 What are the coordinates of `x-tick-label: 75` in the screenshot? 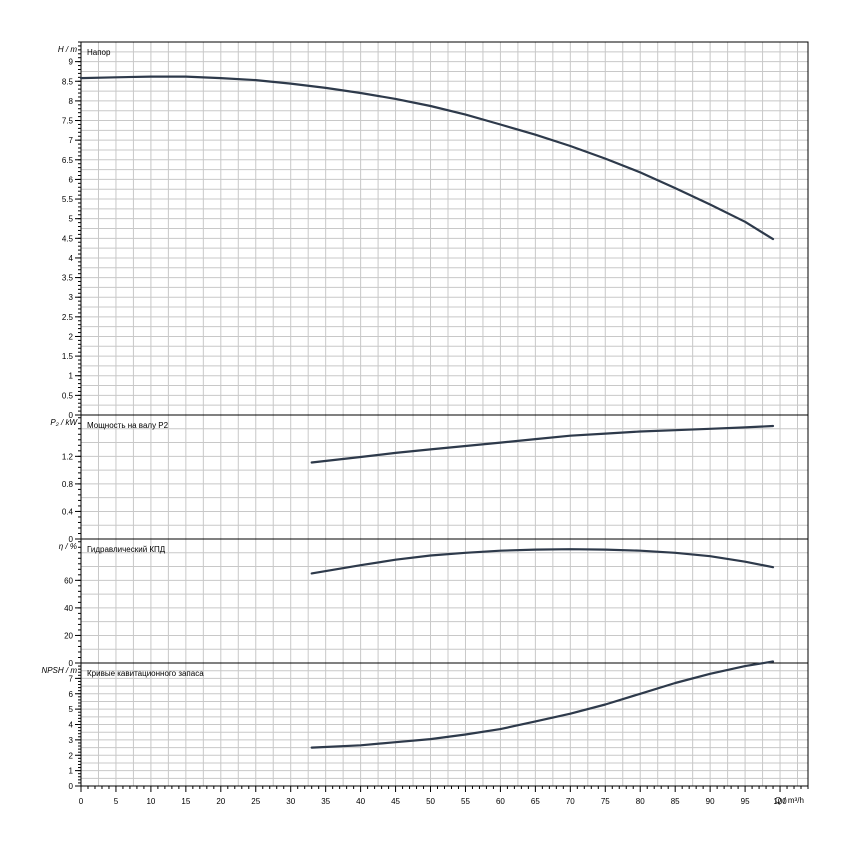 It's located at (605, 801).